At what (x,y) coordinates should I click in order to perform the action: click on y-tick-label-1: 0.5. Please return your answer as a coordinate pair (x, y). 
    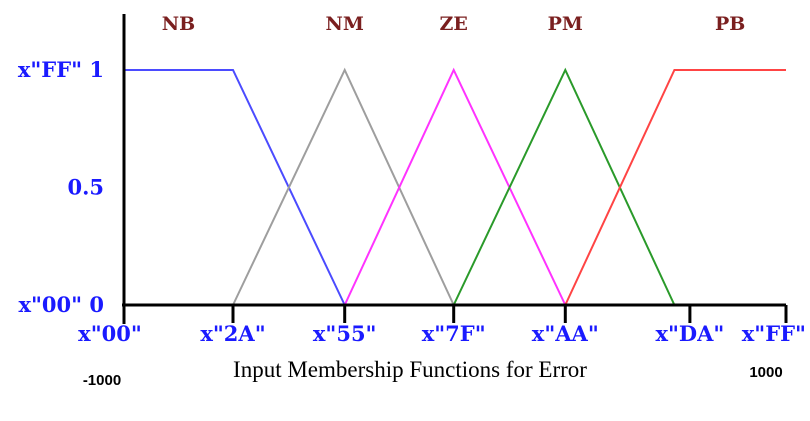
    Looking at the image, I should click on (85, 187).